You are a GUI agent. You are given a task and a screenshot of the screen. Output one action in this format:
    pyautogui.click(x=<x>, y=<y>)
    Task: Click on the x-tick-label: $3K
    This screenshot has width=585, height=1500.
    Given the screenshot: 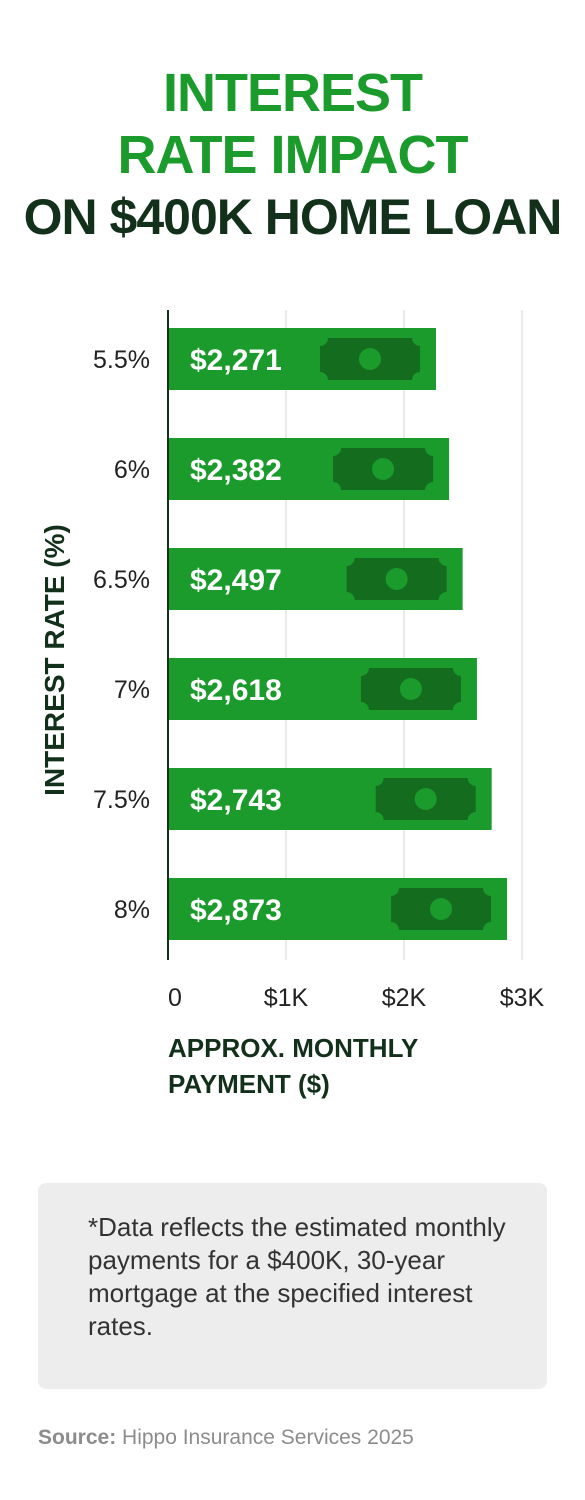 What is the action you would take?
    pyautogui.click(x=522, y=998)
    